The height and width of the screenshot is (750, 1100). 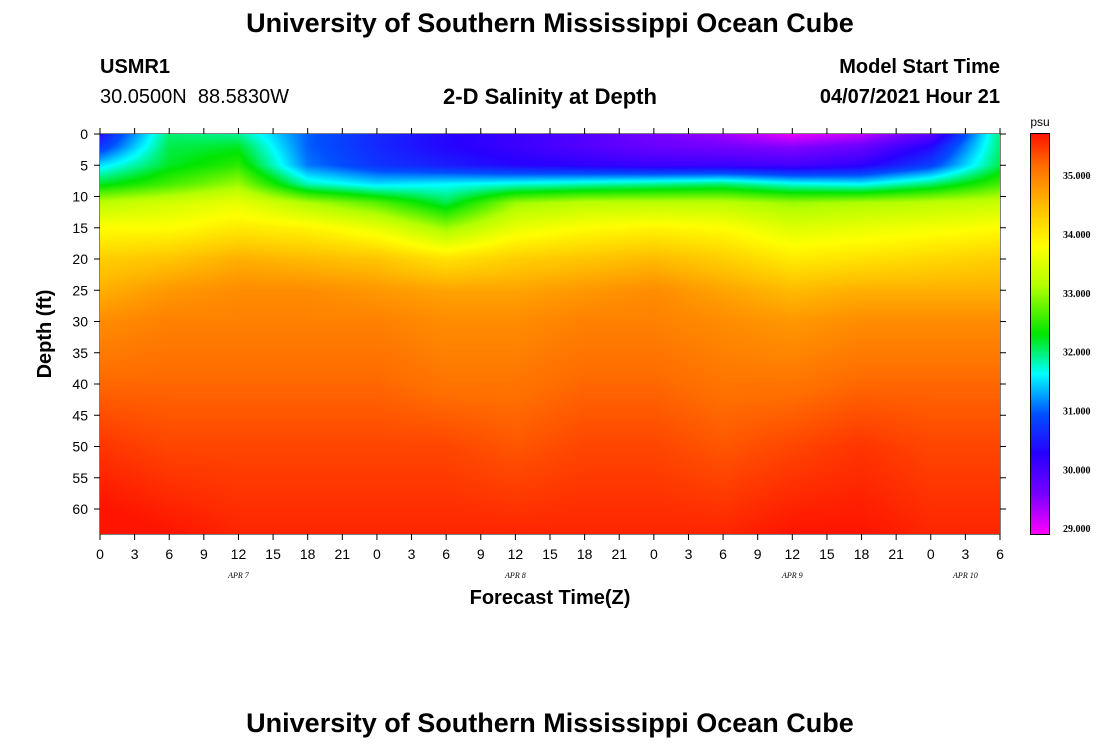 I want to click on model-start-value: 04/07/2021 Hour 21, so click(x=909, y=97).